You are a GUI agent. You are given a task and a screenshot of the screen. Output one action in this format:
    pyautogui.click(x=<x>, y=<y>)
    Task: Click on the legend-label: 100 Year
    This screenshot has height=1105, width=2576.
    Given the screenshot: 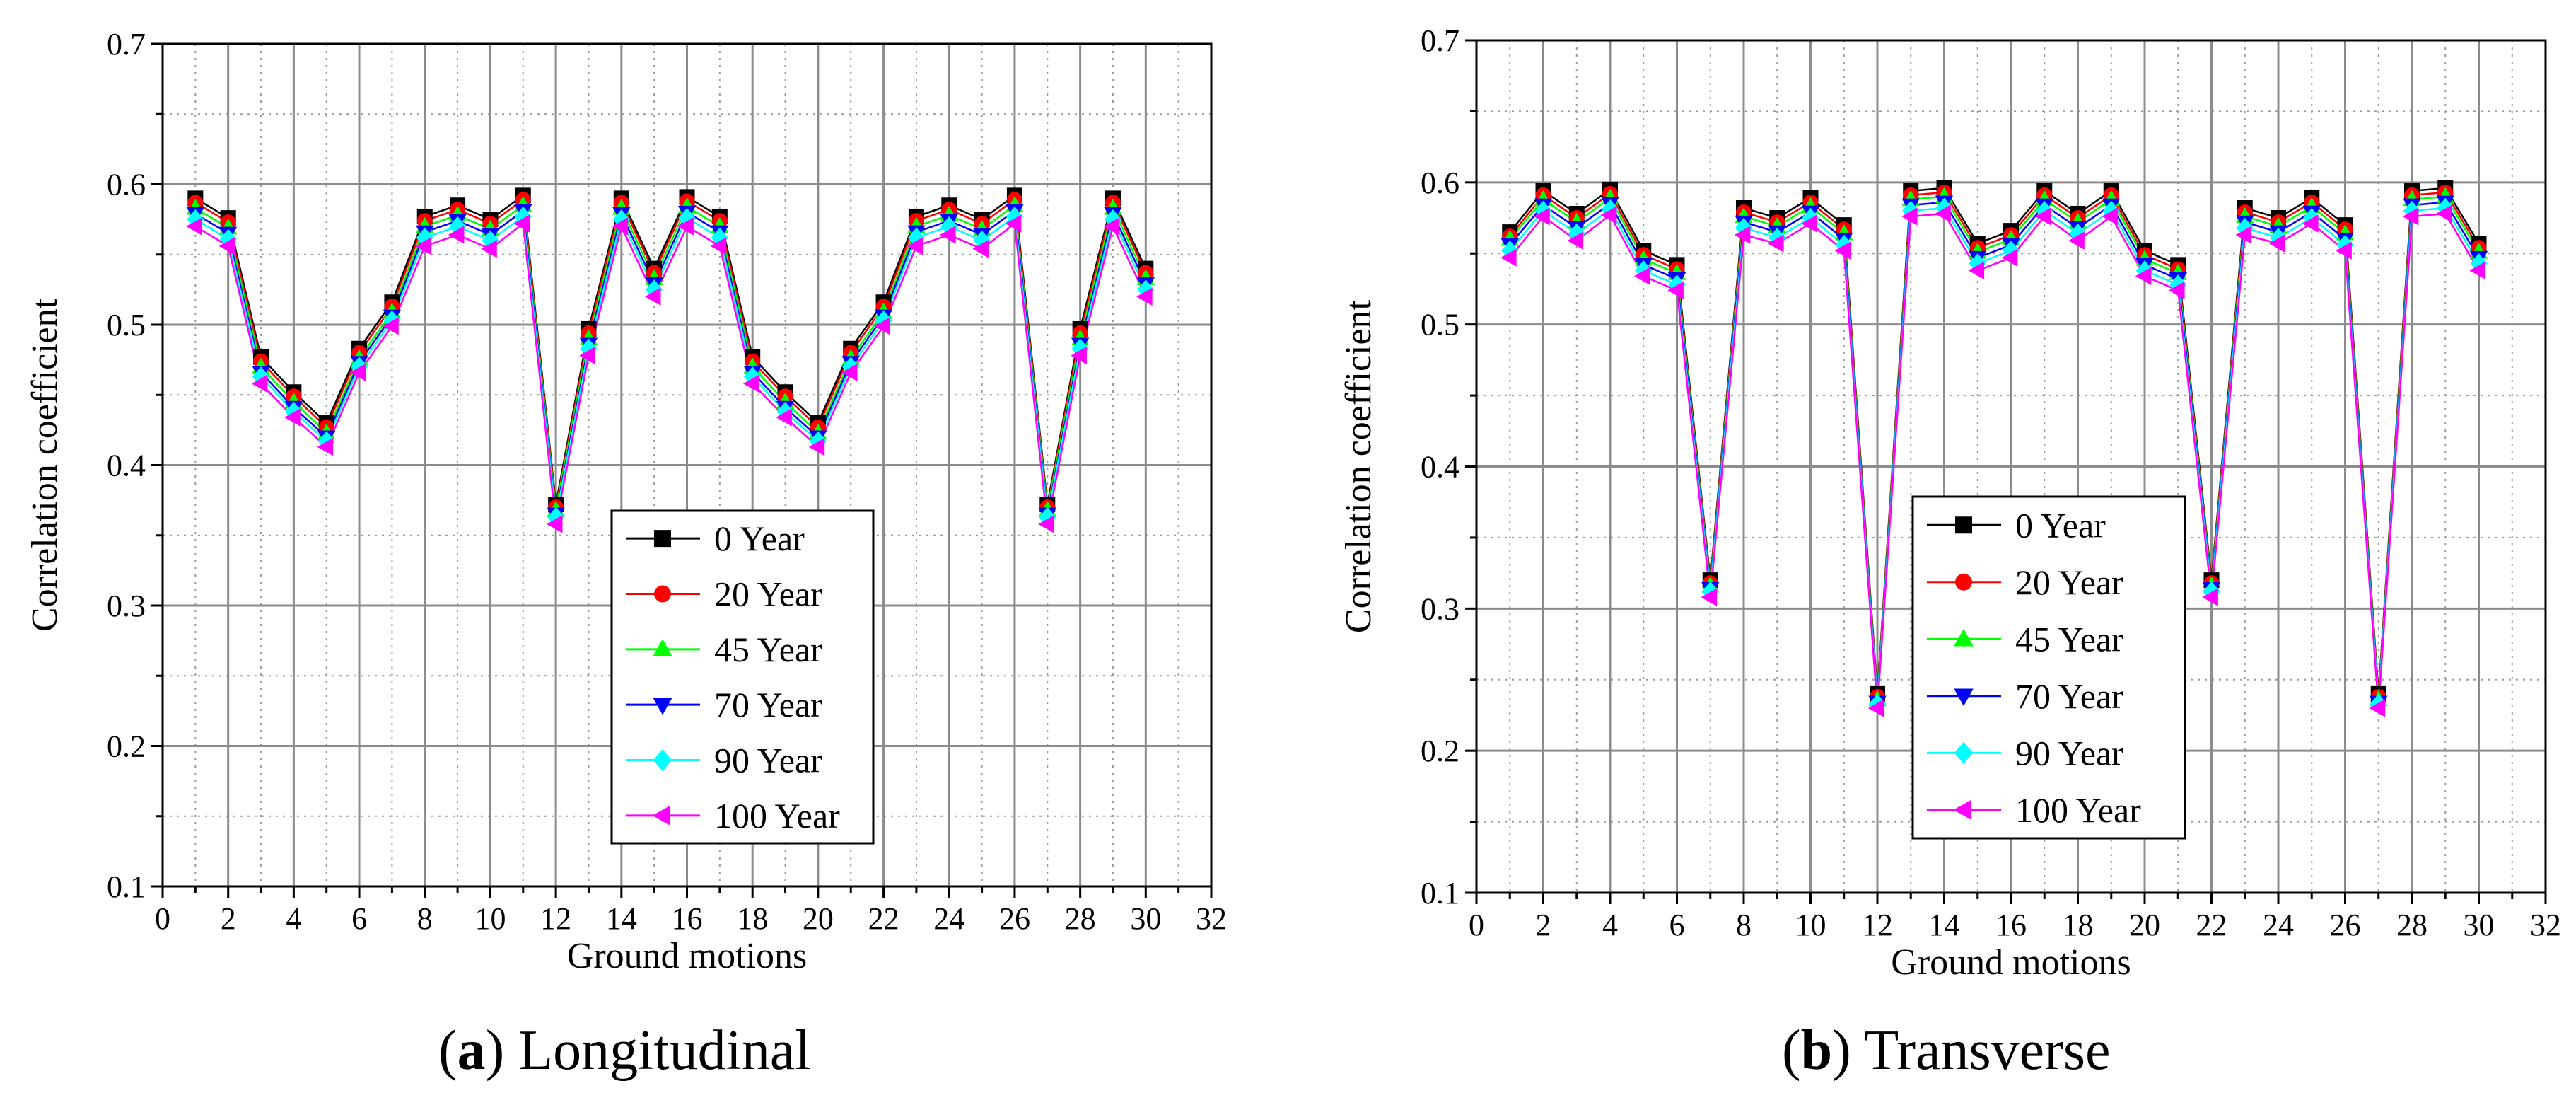 What is the action you would take?
    pyautogui.click(x=777, y=815)
    